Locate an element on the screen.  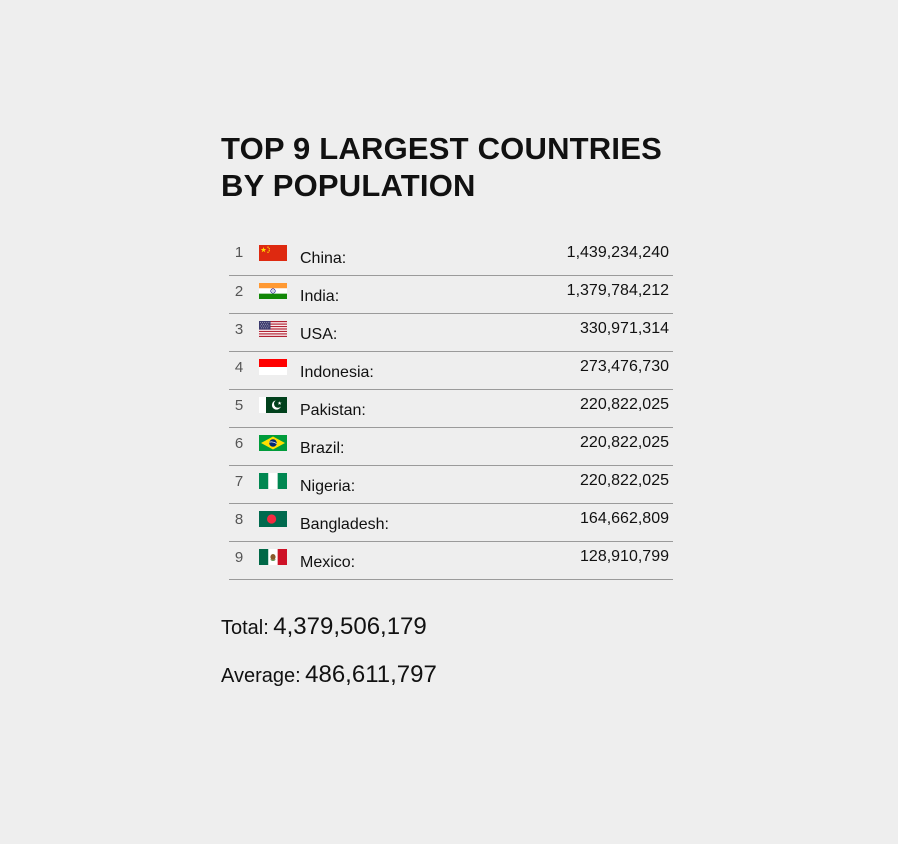
total-value: 4,379,506,179 is located at coordinates (350, 626).